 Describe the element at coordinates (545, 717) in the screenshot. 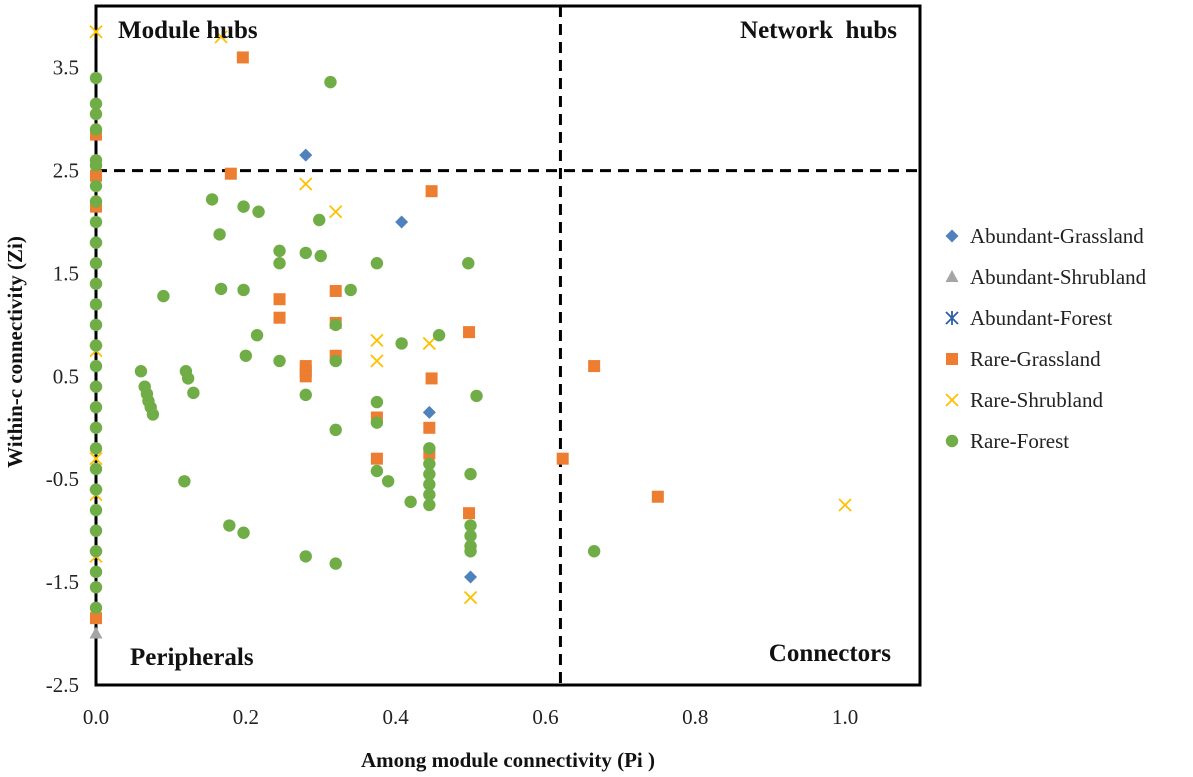

I see `x-tick-label: 0.6` at that location.